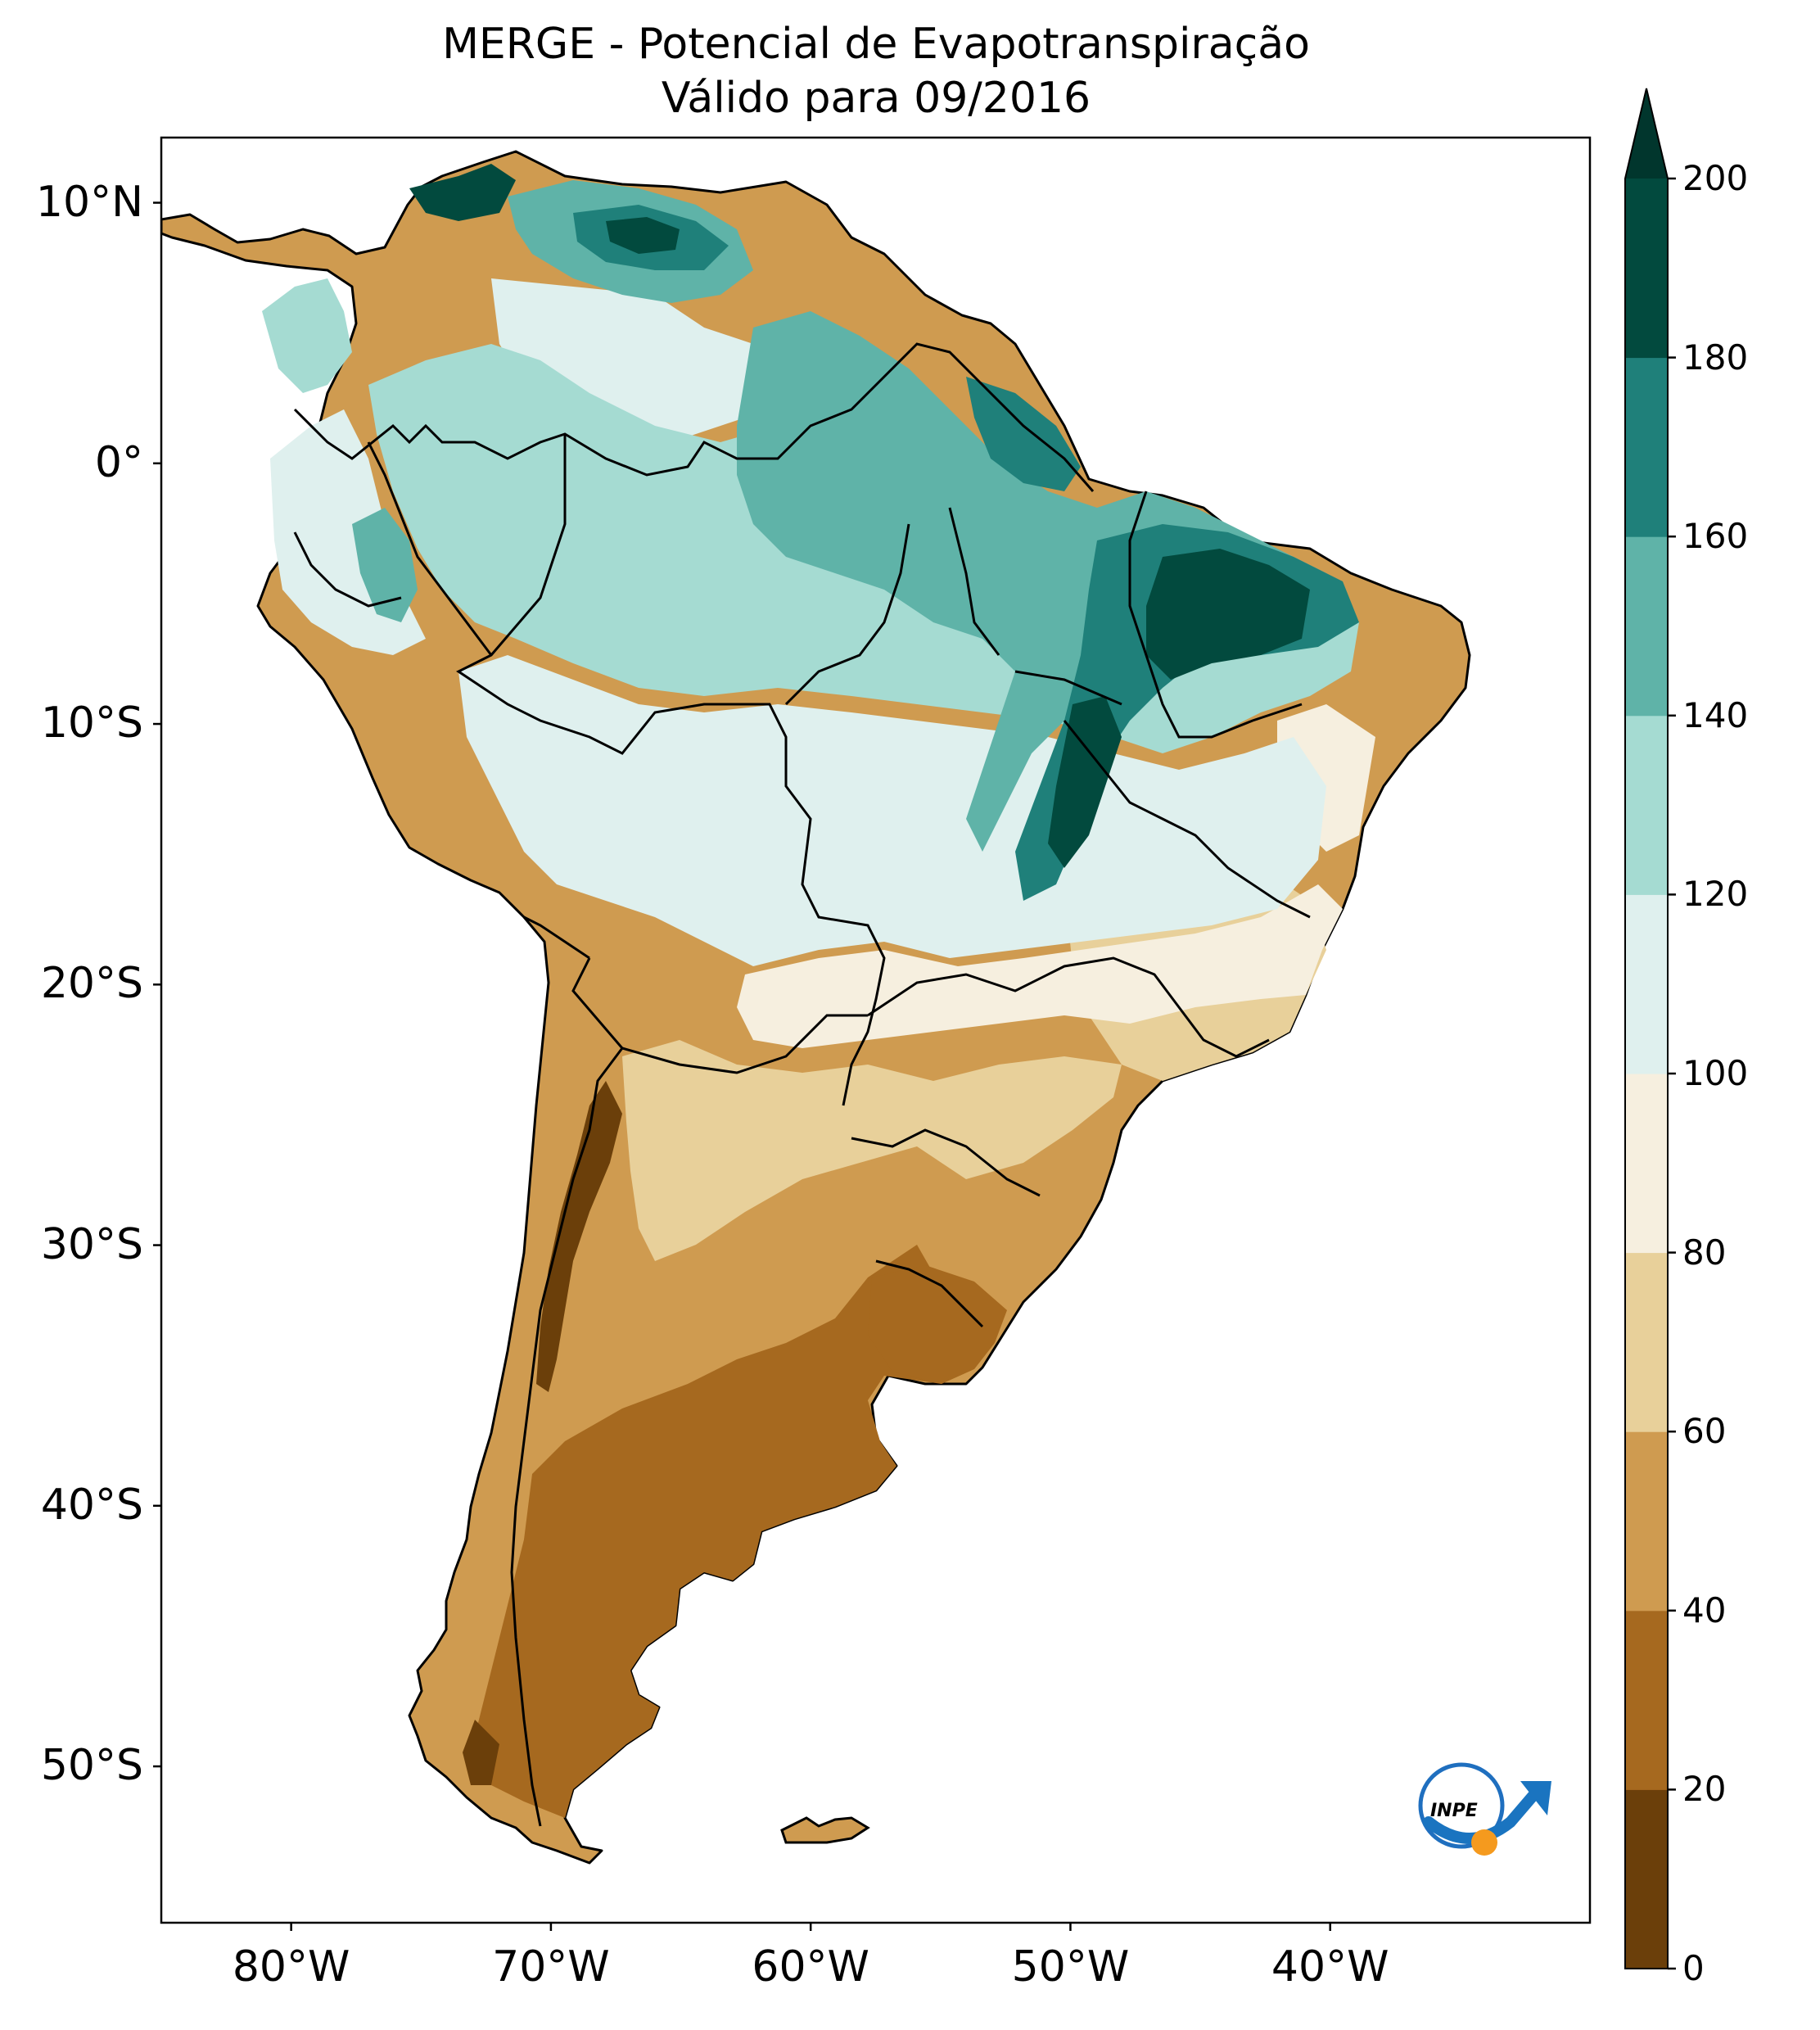 The height and width of the screenshot is (2030, 1820). Describe the element at coordinates (291, 1967) in the screenshot. I see `lon-tick-label: 80°W` at that location.